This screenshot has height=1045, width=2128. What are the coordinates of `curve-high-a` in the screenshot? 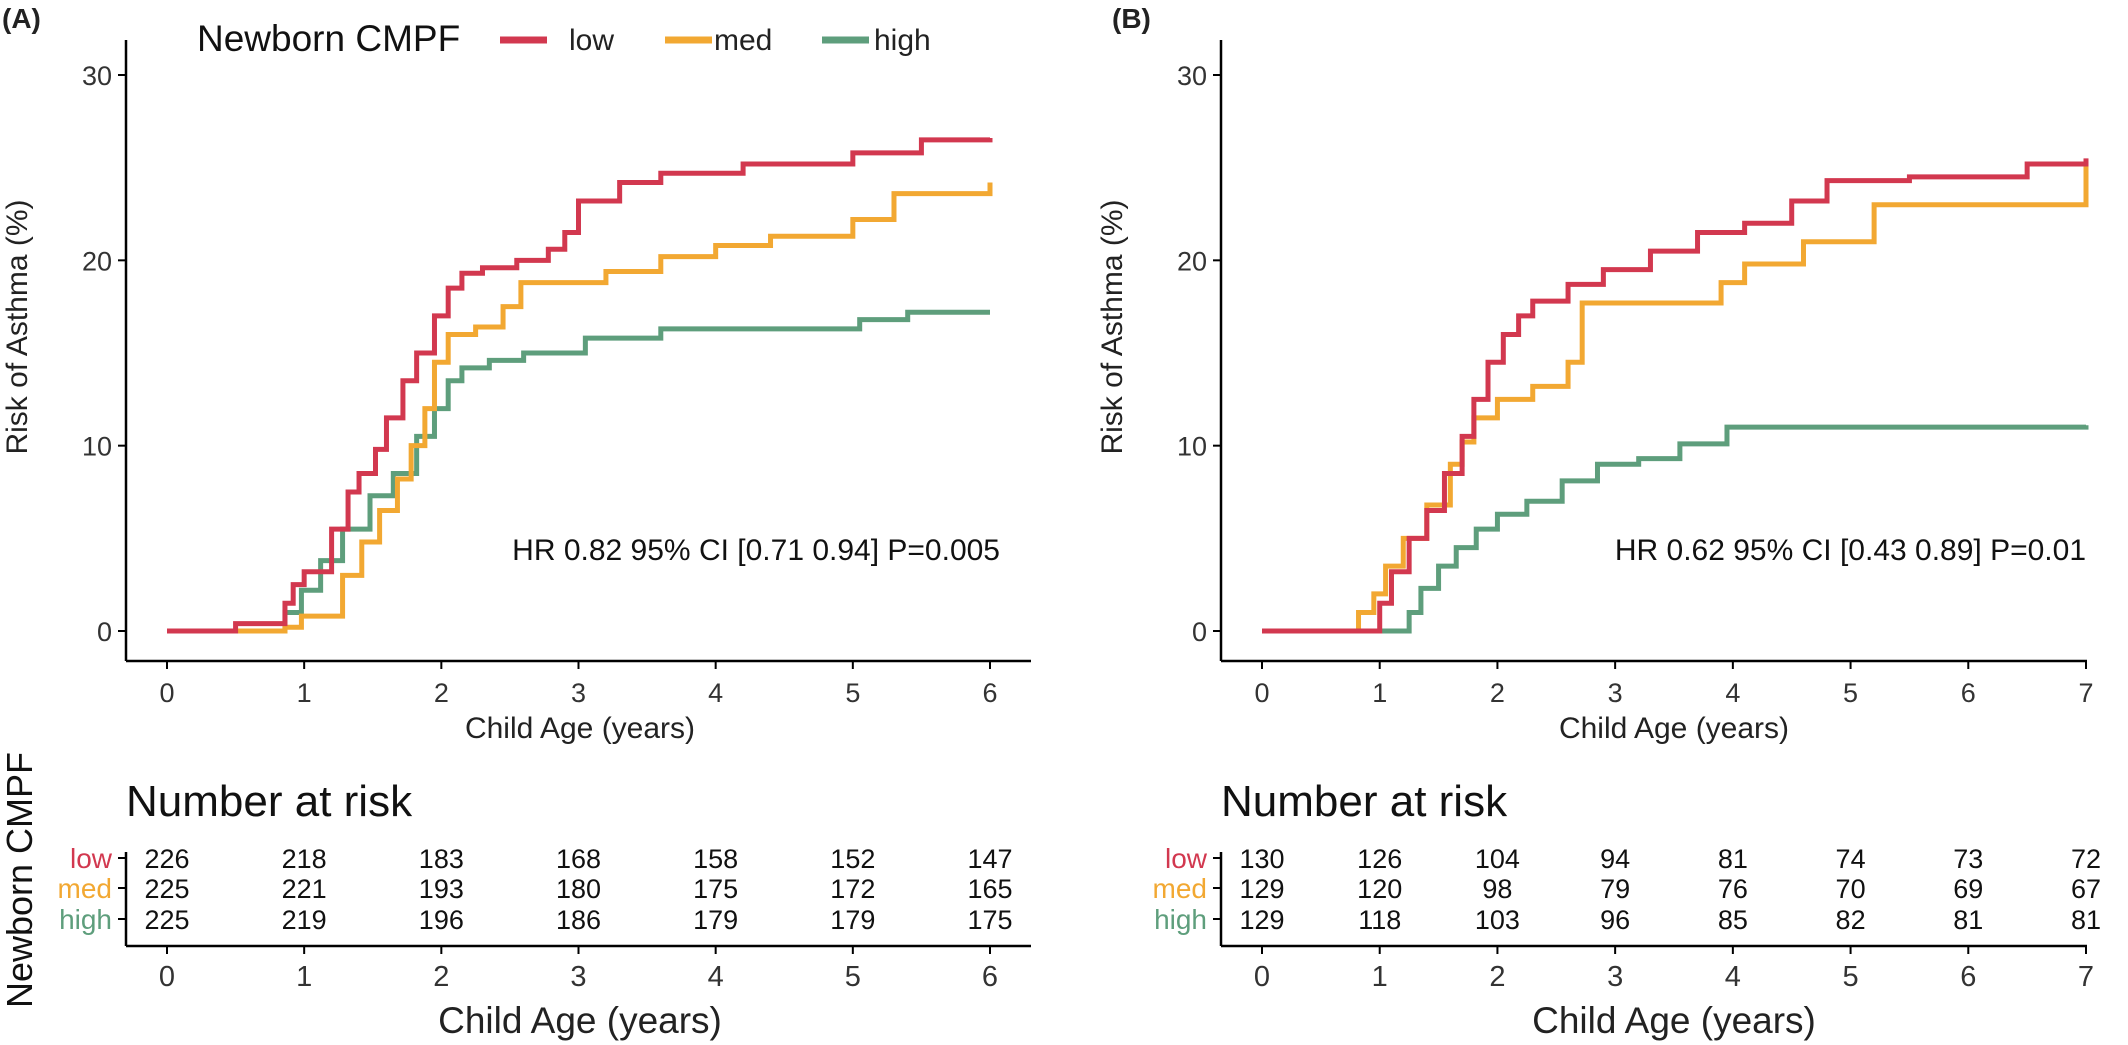 It's located at (578, 471).